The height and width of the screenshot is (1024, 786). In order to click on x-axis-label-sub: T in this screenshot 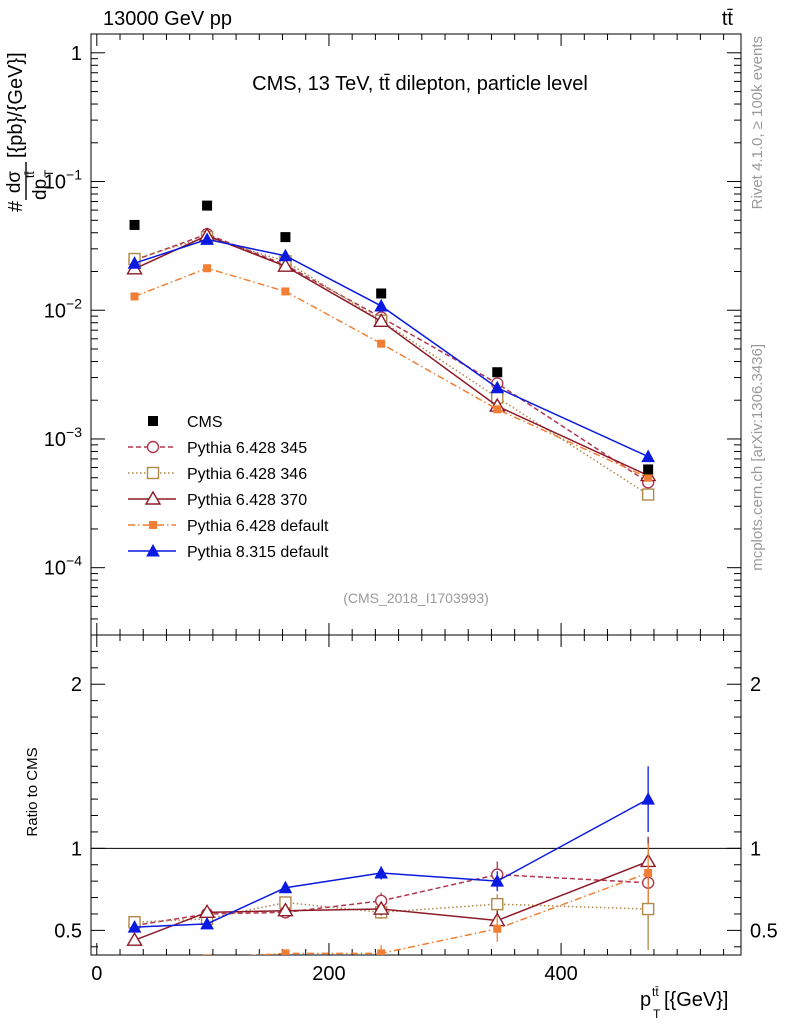, I will do `click(657, 1014)`.